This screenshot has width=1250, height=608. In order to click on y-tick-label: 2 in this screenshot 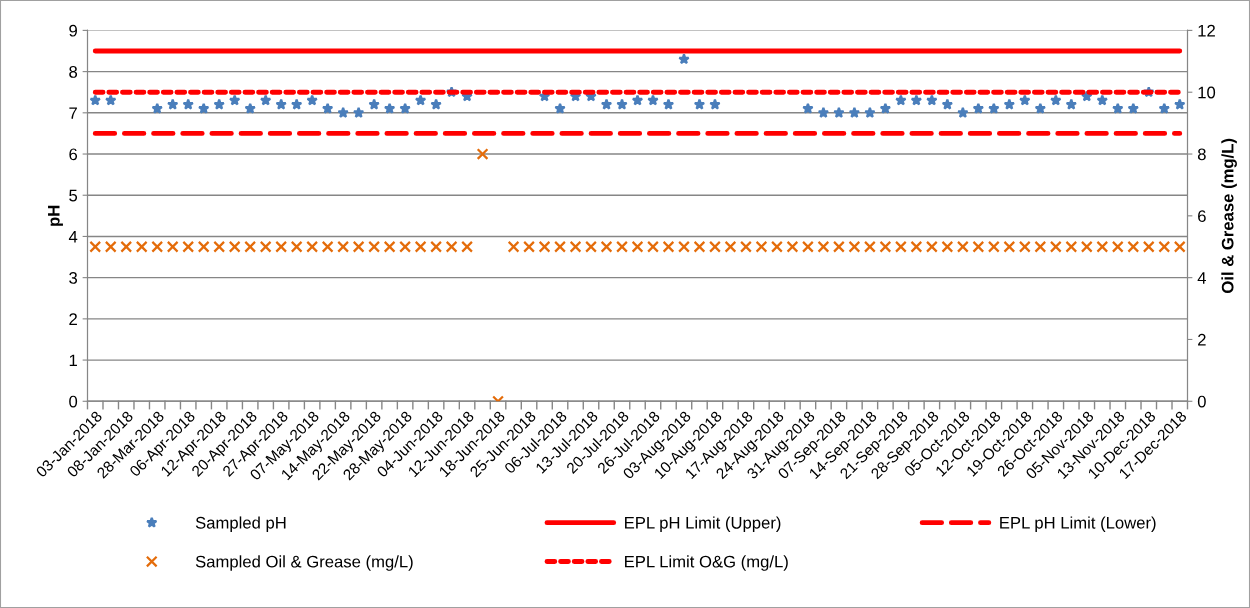, I will do `click(73, 319)`.